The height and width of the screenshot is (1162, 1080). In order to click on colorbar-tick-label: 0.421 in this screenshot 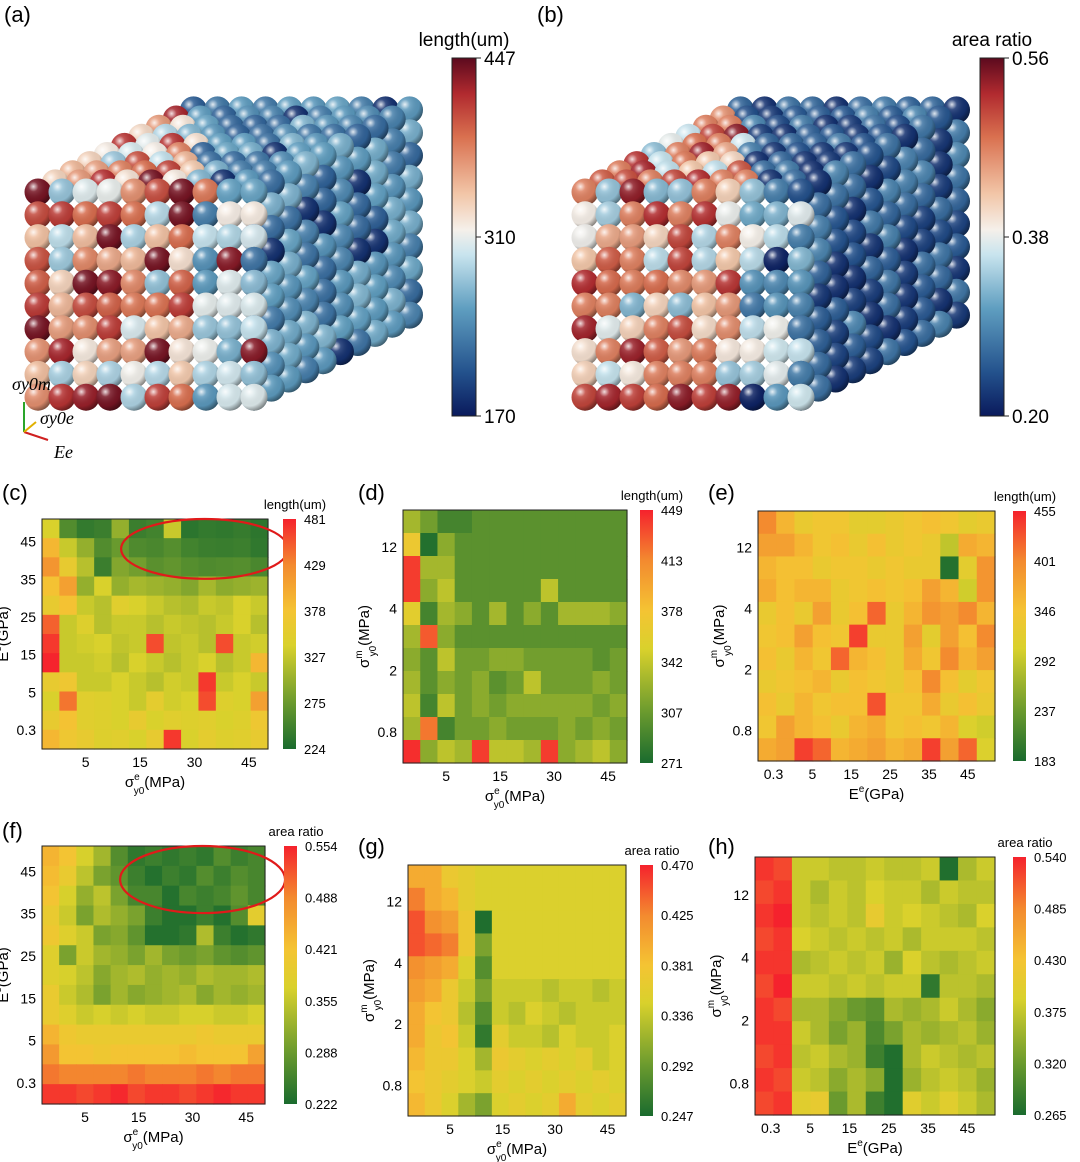, I will do `click(321, 949)`.